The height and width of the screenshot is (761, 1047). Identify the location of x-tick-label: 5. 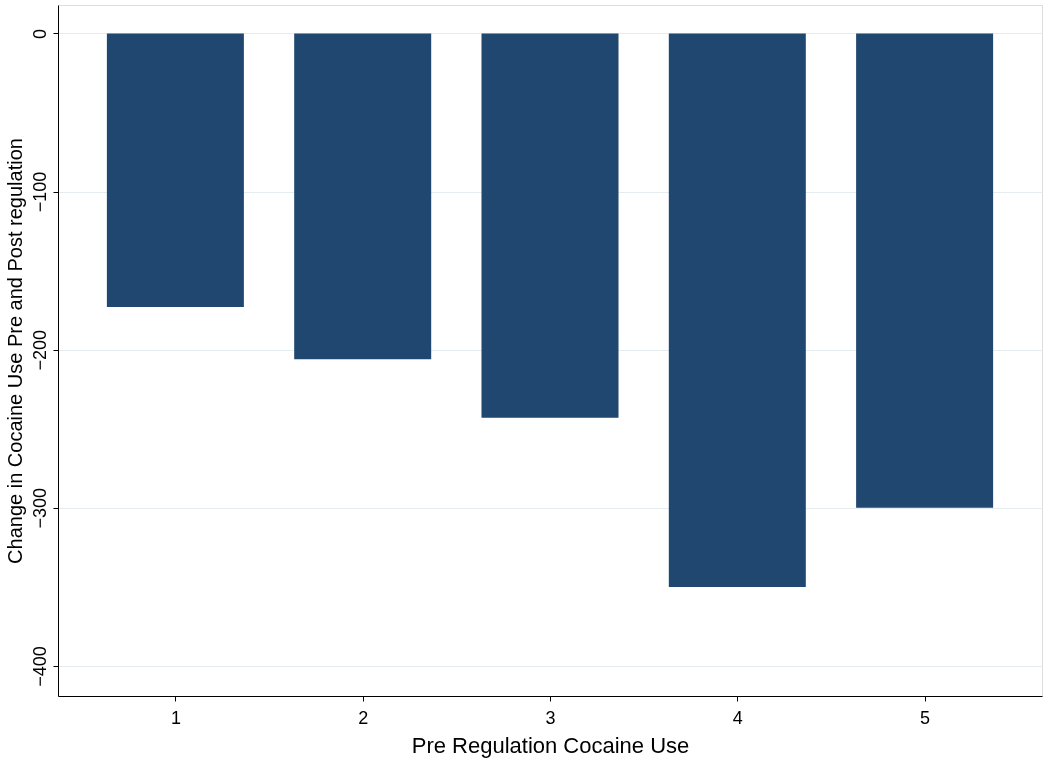
(925, 717).